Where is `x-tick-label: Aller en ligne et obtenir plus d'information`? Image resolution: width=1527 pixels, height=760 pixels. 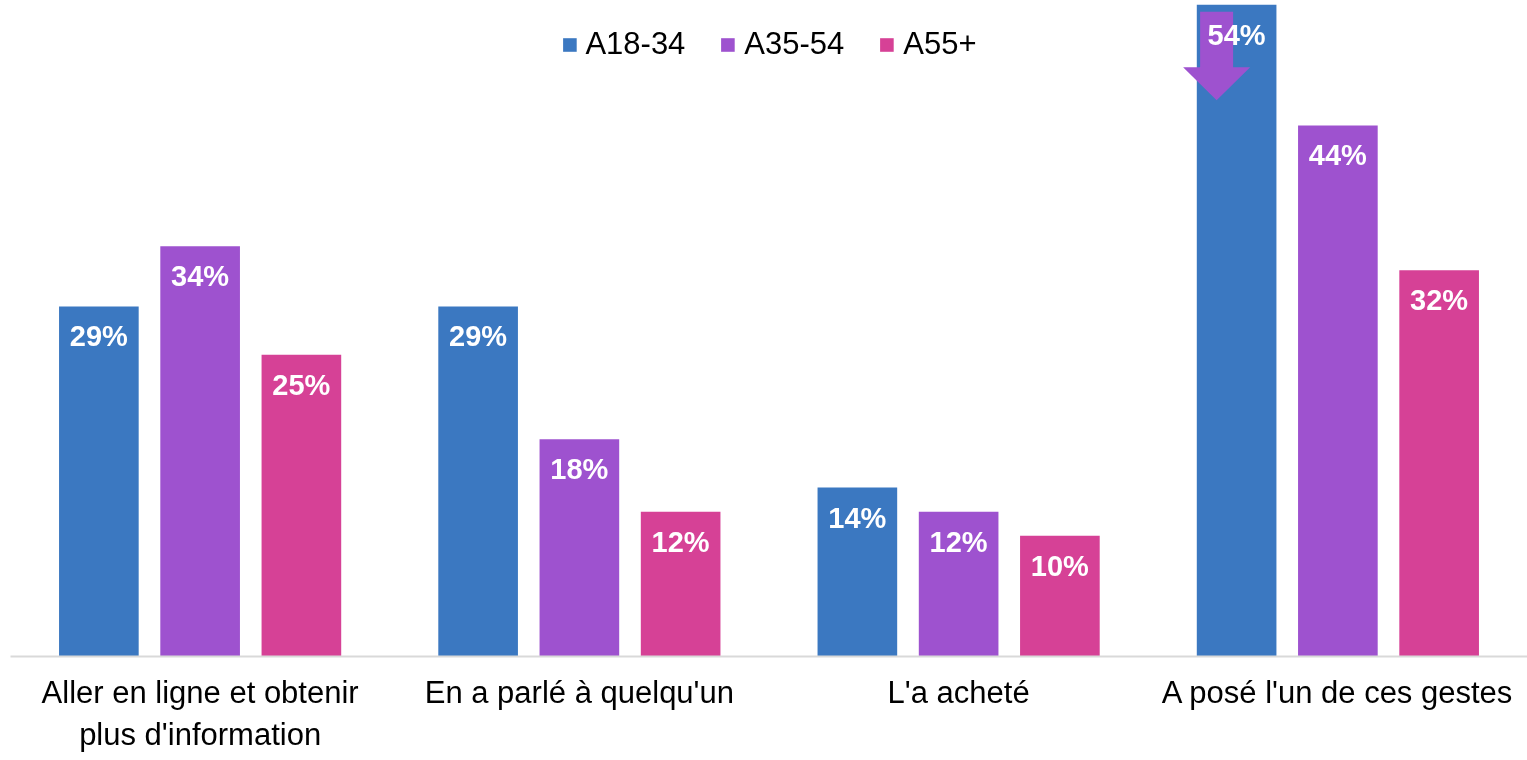
x-tick-label: Aller en ligne et obtenir plus d'information is located at coordinates (200, 713).